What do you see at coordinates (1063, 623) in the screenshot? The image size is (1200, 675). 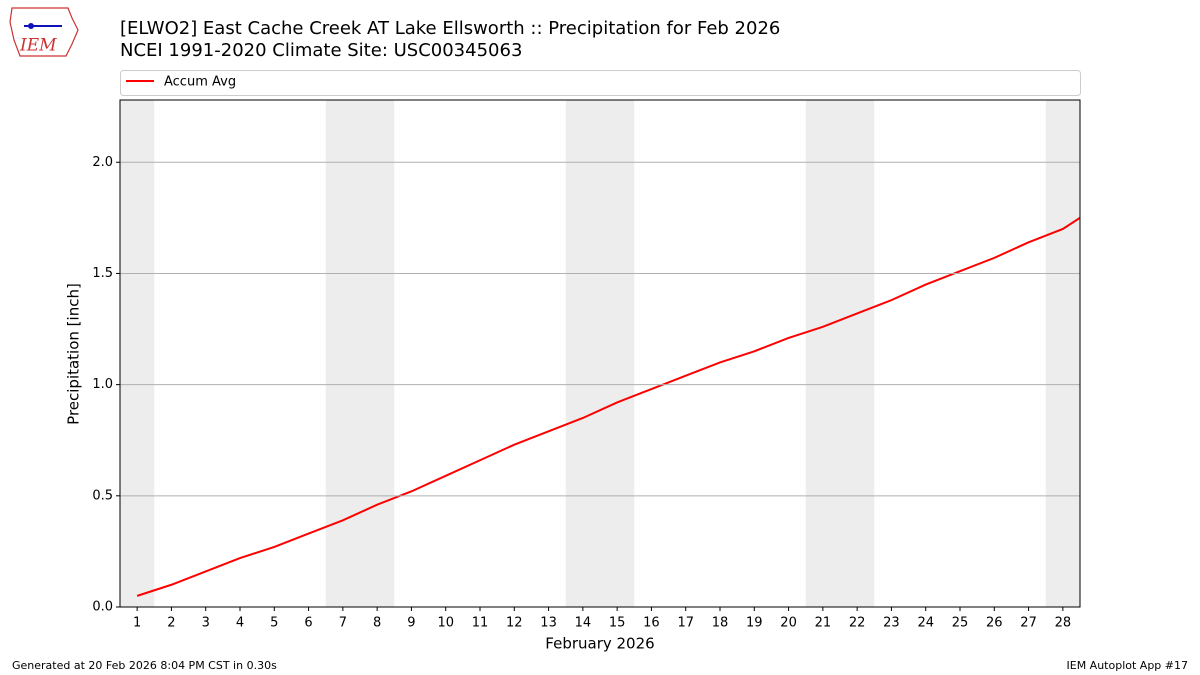 I see `x-tick-label: 28` at bounding box center [1063, 623].